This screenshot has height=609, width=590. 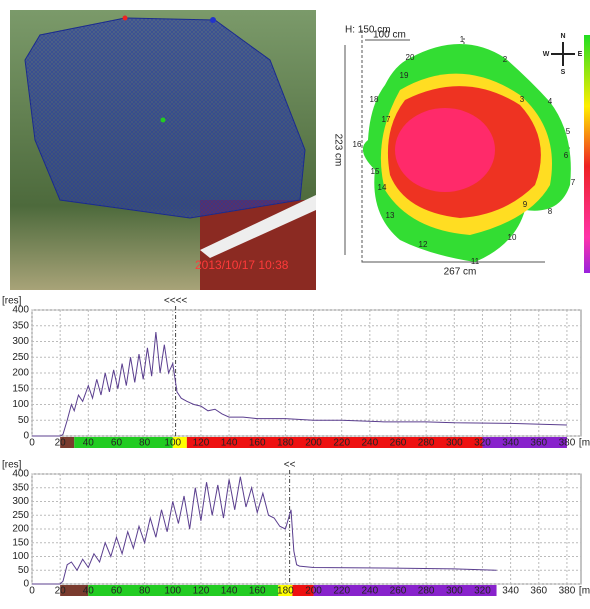 What do you see at coordinates (573, 182) in the screenshot?
I see `sensor-label: 7` at bounding box center [573, 182].